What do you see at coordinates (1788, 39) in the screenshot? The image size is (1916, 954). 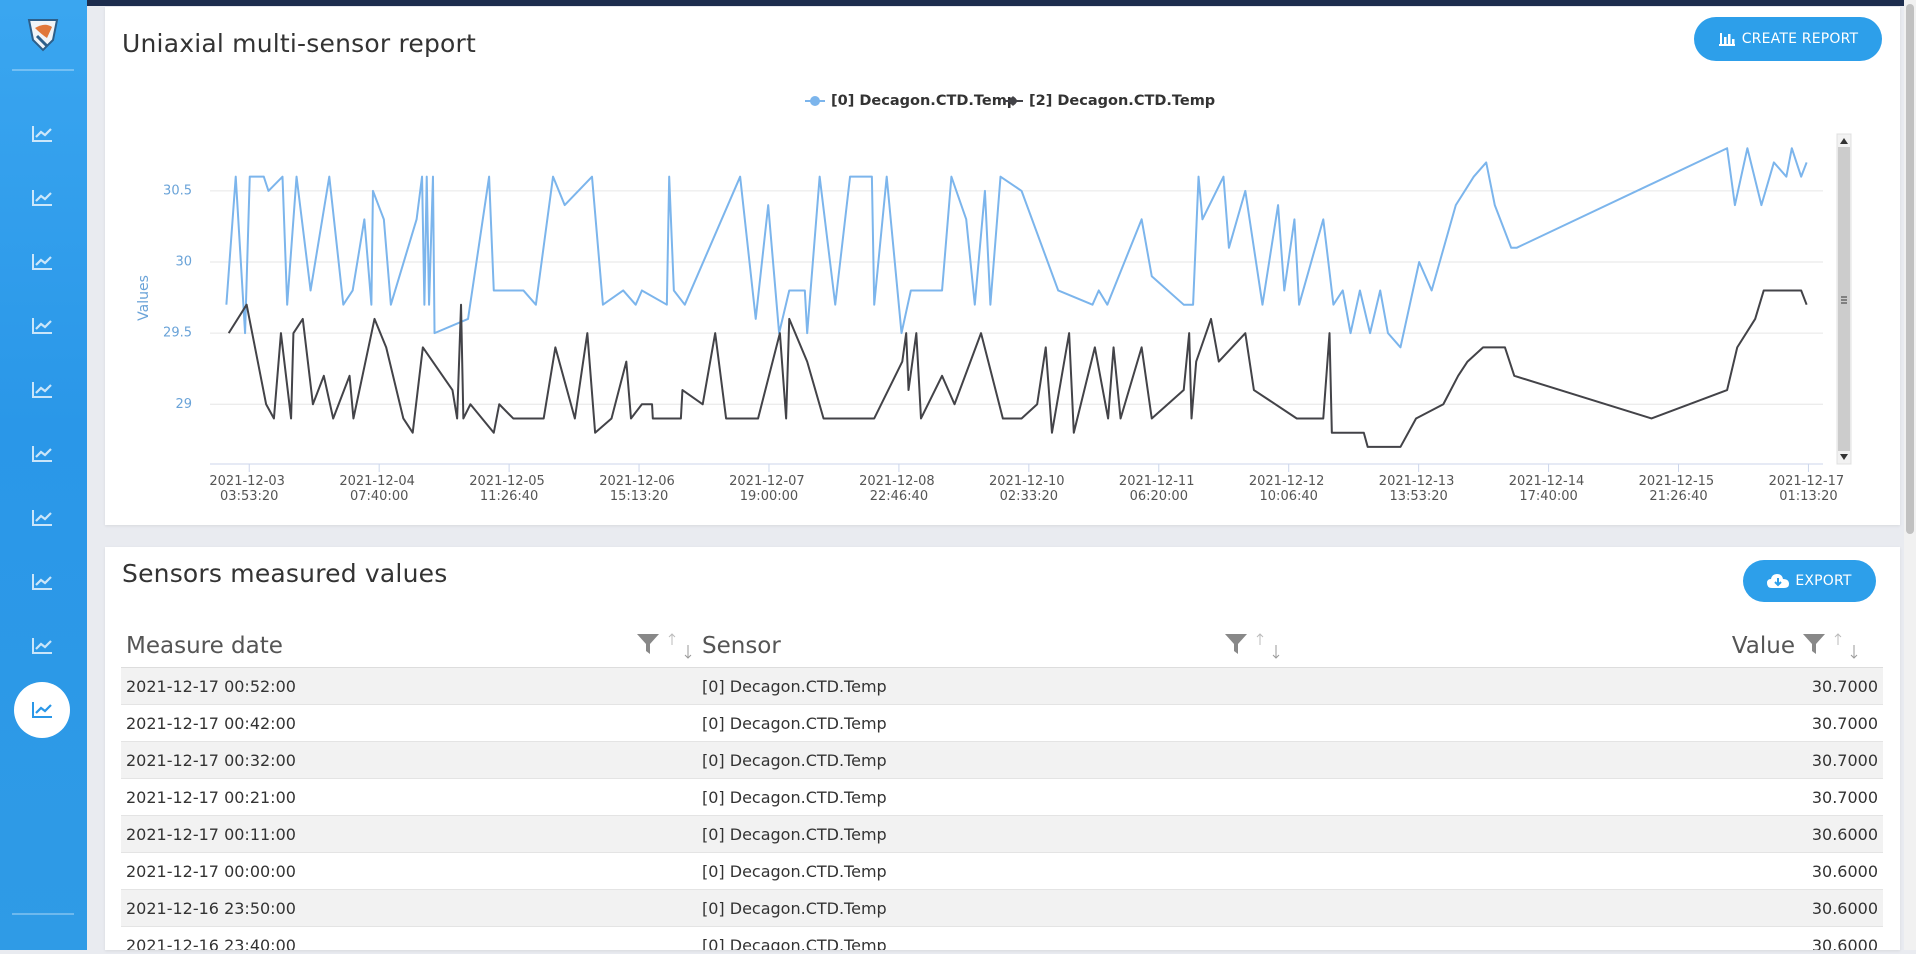 I see `create-report-button: CREATE REPORT` at bounding box center [1788, 39].